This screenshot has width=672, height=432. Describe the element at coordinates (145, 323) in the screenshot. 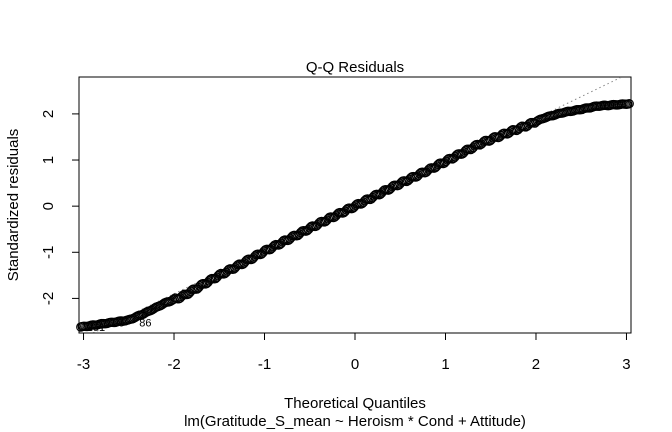

I see `point-label: 86` at that location.